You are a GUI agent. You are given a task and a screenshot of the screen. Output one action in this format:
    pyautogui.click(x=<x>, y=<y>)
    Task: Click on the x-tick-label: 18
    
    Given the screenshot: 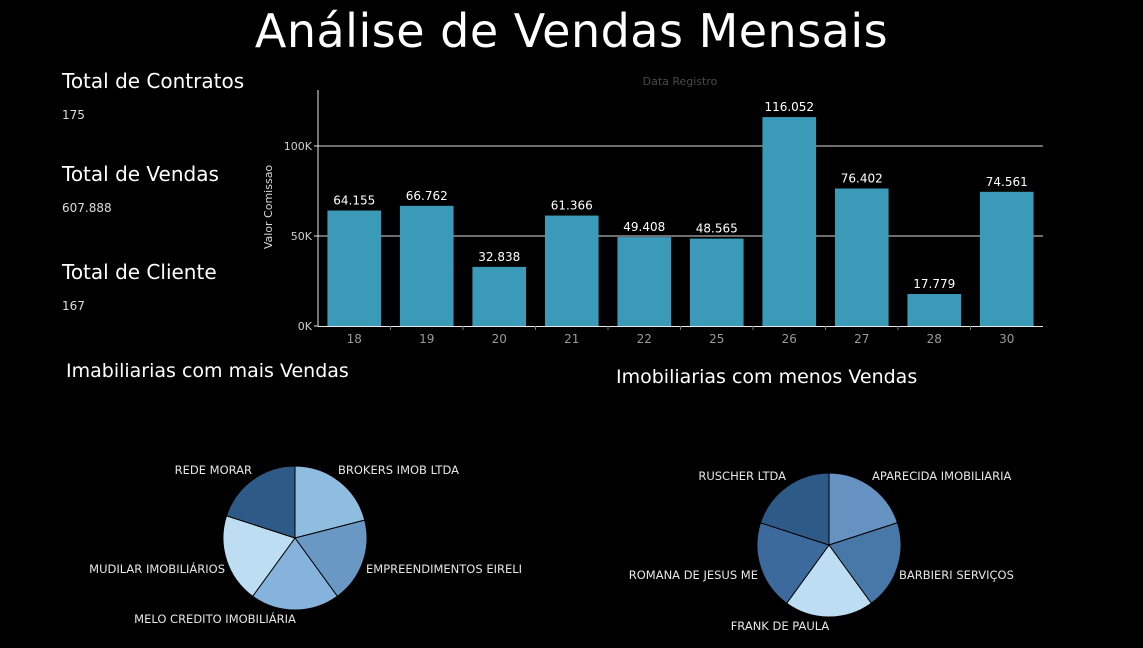 What is the action you would take?
    pyautogui.click(x=354, y=339)
    